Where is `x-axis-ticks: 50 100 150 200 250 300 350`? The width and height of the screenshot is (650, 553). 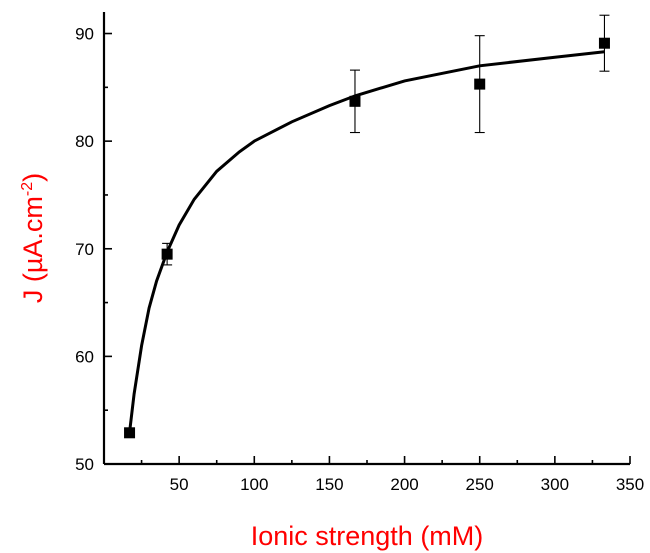 x-axis-ticks: 50 100 150 200 250 300 350 is located at coordinates (392, 475).